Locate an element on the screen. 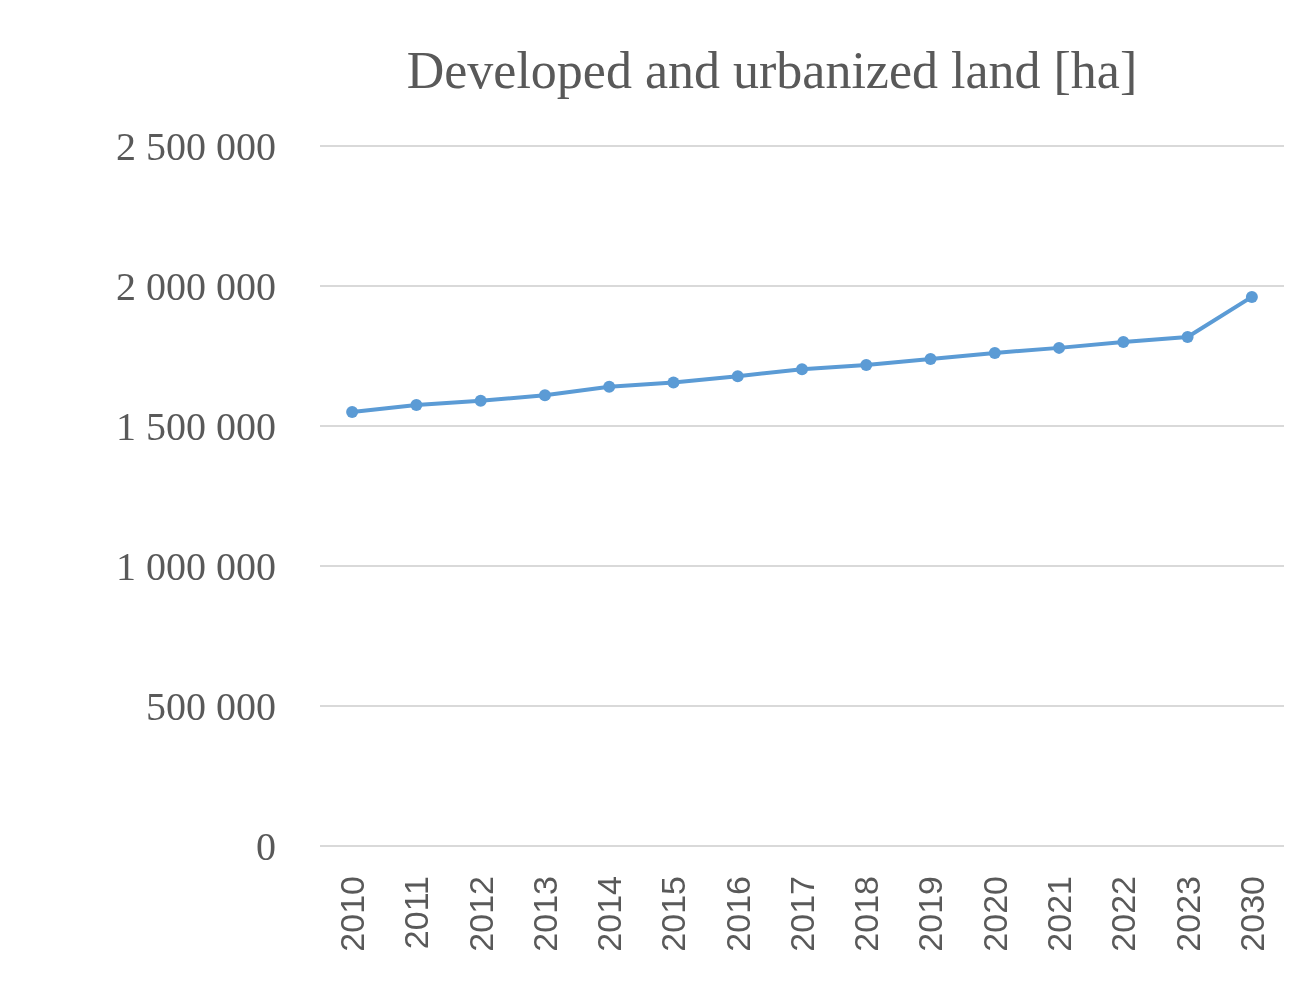 Image resolution: width=1314 pixels, height=984 pixels. x-tick-label: 2019 is located at coordinates (930, 914).